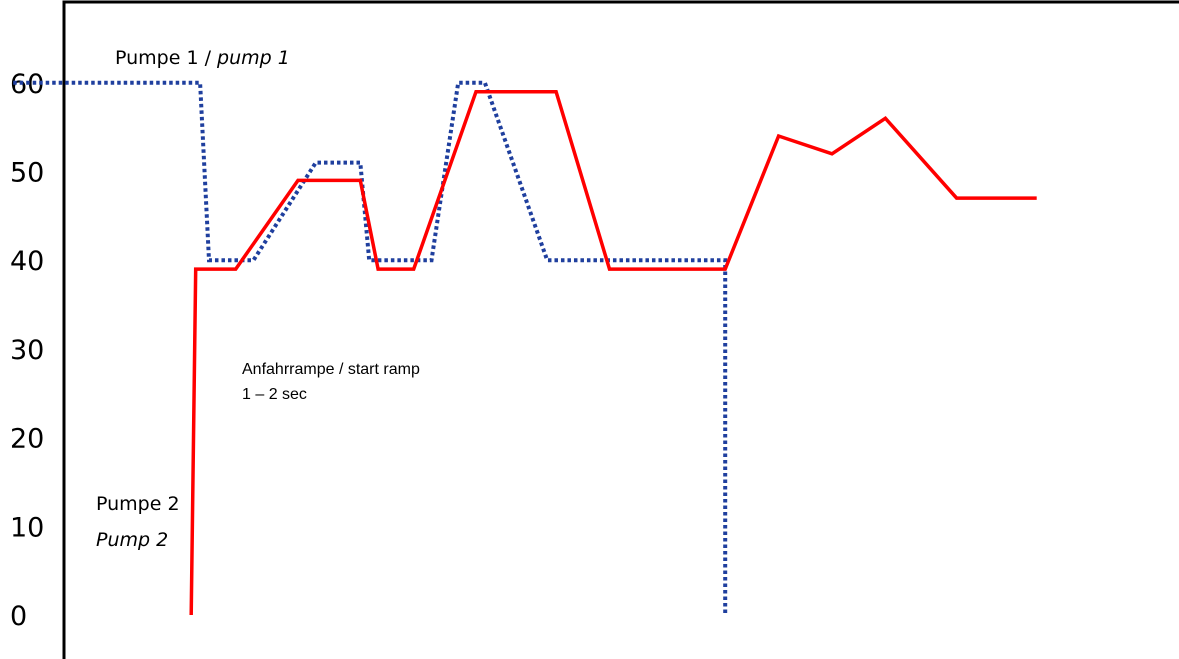 The height and width of the screenshot is (659, 1179). What do you see at coordinates (27, 350) in the screenshot?
I see `y-tick-label: 30` at bounding box center [27, 350].